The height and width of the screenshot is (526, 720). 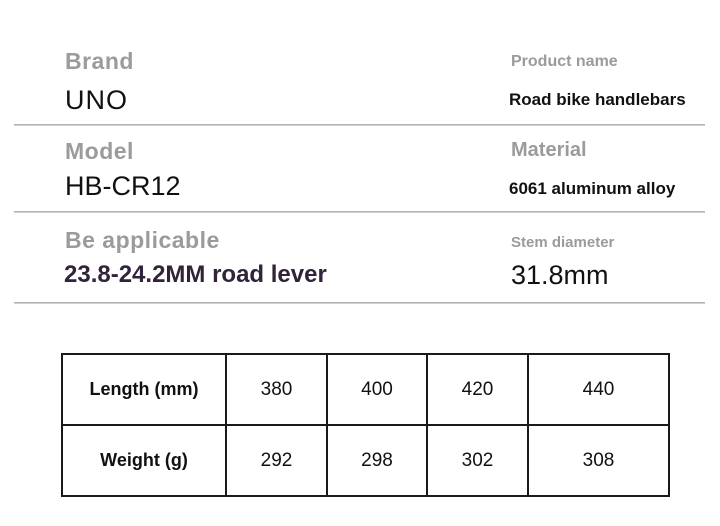 What do you see at coordinates (99, 61) in the screenshot?
I see `brand-label: Brand` at bounding box center [99, 61].